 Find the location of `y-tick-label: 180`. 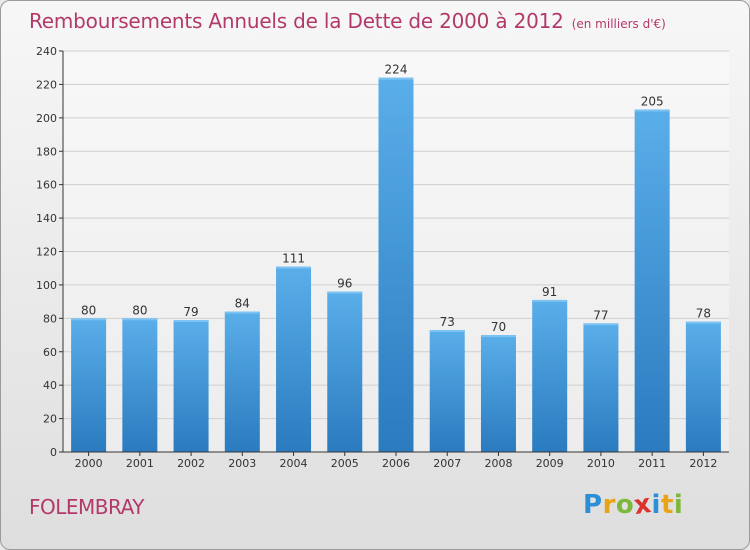

y-tick-label: 180 is located at coordinates (46, 151).